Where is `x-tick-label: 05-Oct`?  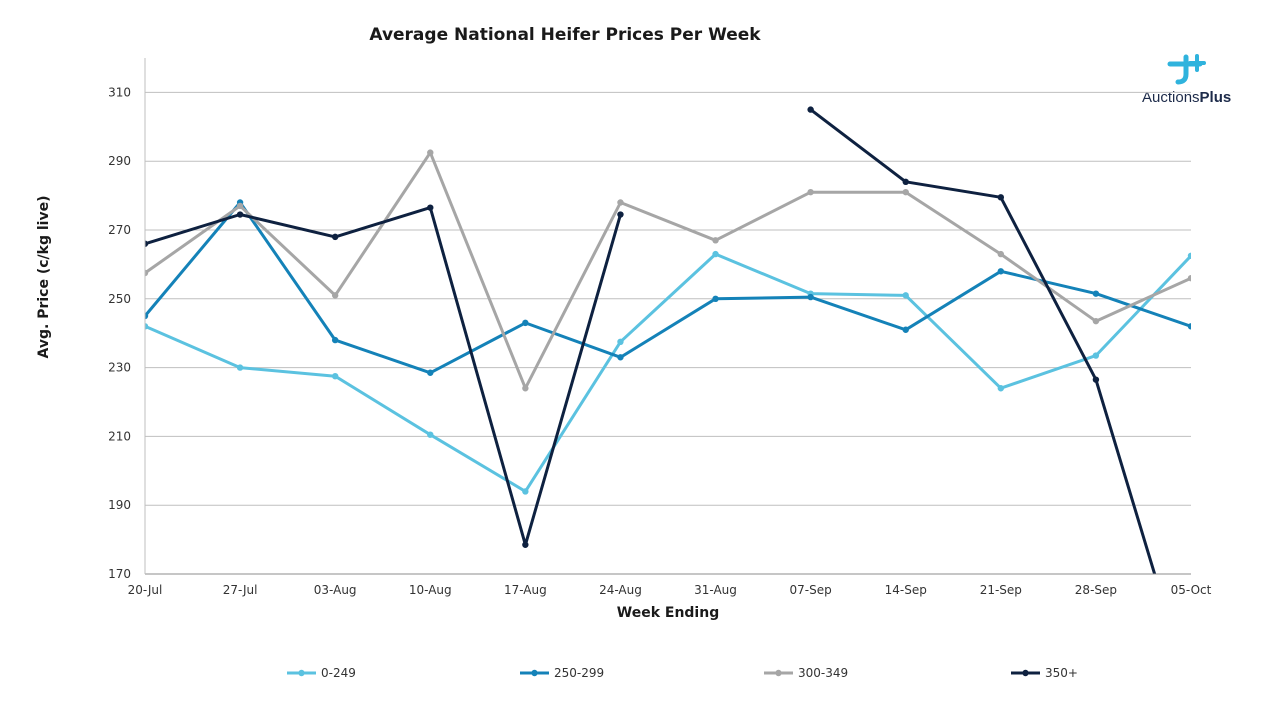 x-tick-label: 05-Oct is located at coordinates (1191, 590).